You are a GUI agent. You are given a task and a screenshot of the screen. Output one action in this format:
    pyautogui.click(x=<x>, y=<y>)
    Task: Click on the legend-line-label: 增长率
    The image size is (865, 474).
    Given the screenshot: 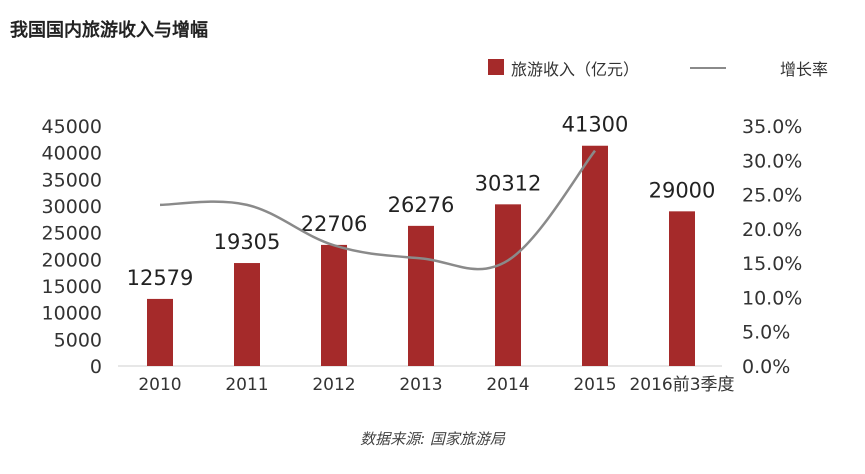 What is the action you would take?
    pyautogui.click(x=804, y=69)
    